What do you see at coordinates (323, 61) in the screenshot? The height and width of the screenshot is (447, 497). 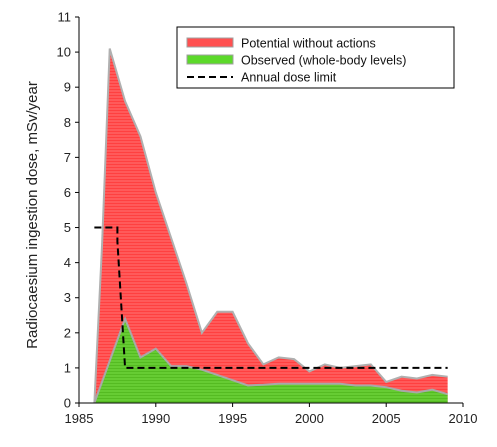 I see `legend-label-1: Observed (whole-body levels)` at bounding box center [323, 61].